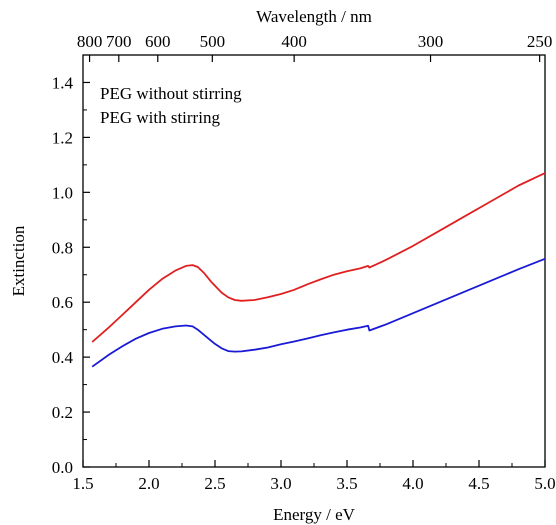 The image size is (556, 525). I want to click on legend-entry-peg-without-stirring: PEG without stirring, so click(171, 93).